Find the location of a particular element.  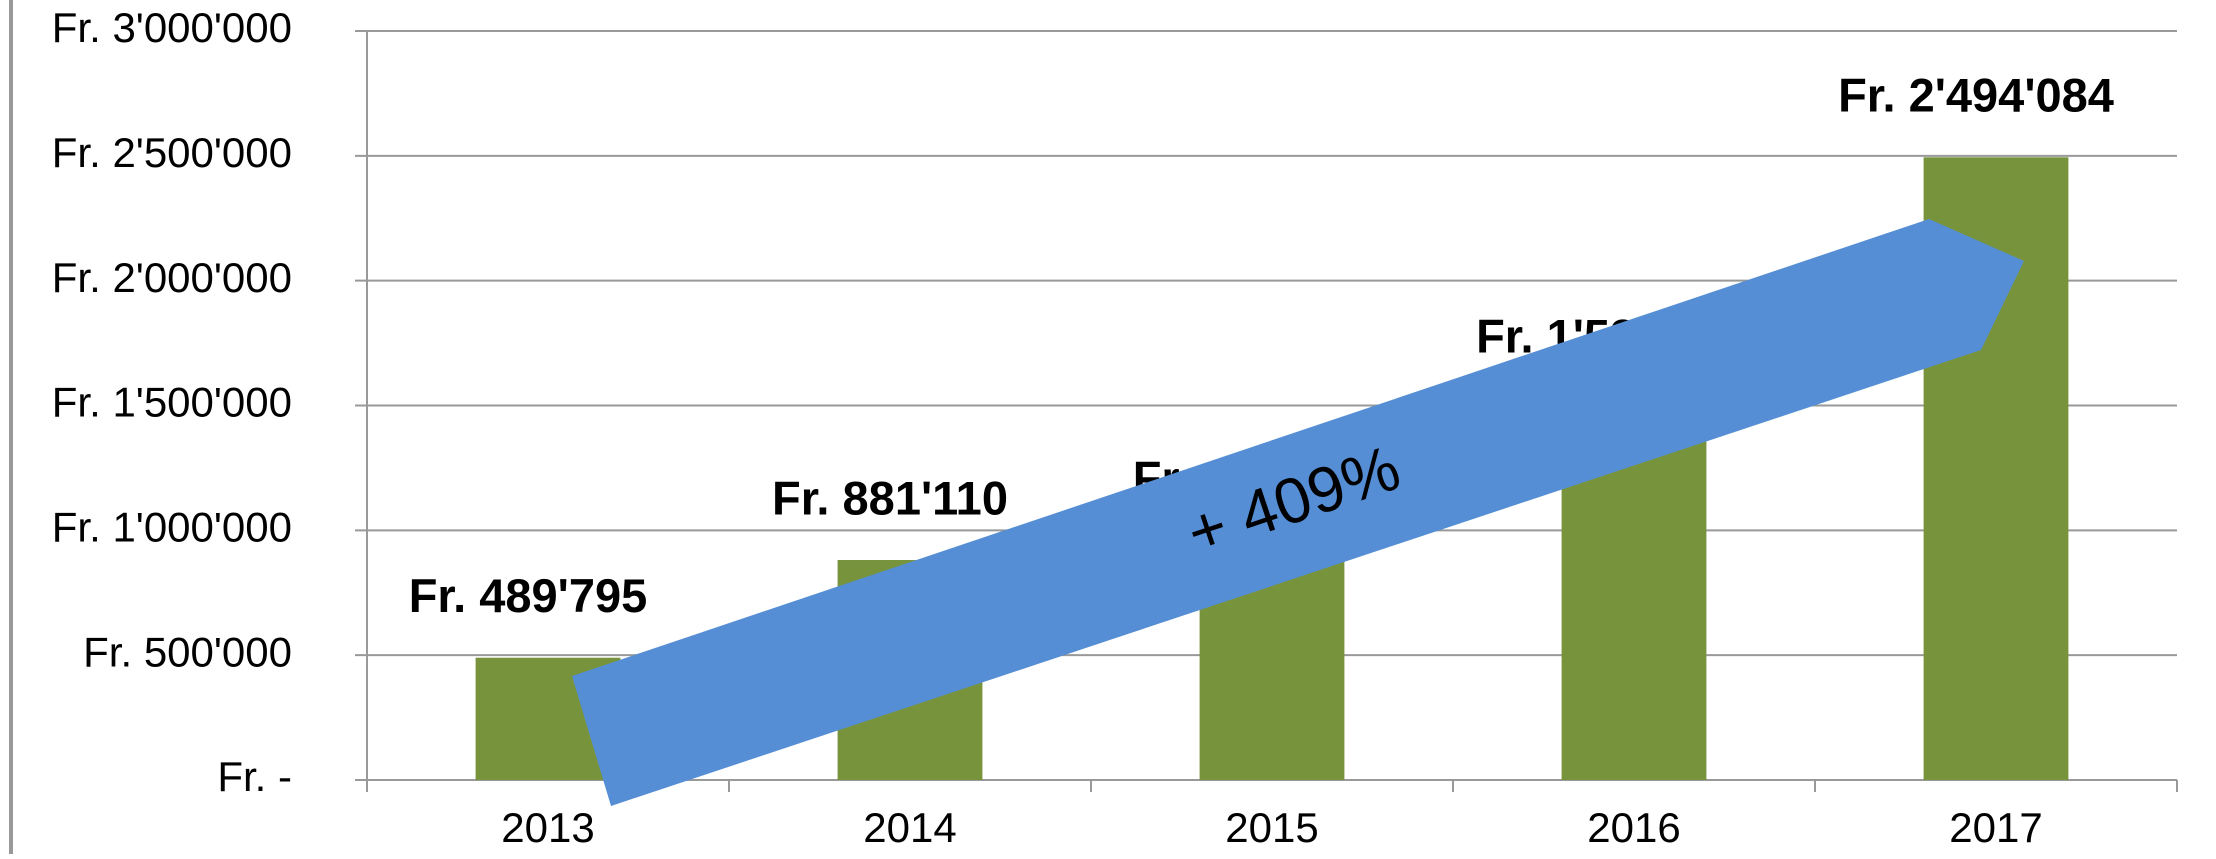

y-tick-label: Fr. 2'000'000 is located at coordinates (172, 277).